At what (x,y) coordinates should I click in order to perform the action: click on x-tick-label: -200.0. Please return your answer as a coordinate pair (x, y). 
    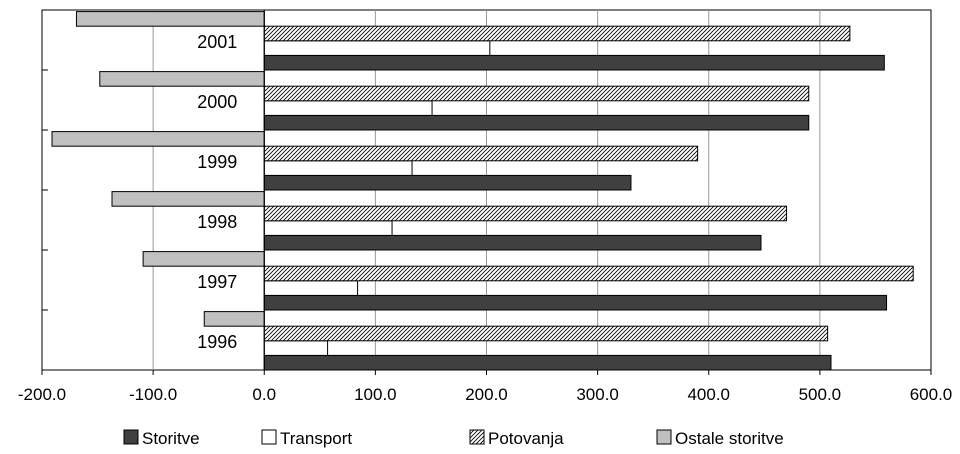
    Looking at the image, I should click on (42, 394).